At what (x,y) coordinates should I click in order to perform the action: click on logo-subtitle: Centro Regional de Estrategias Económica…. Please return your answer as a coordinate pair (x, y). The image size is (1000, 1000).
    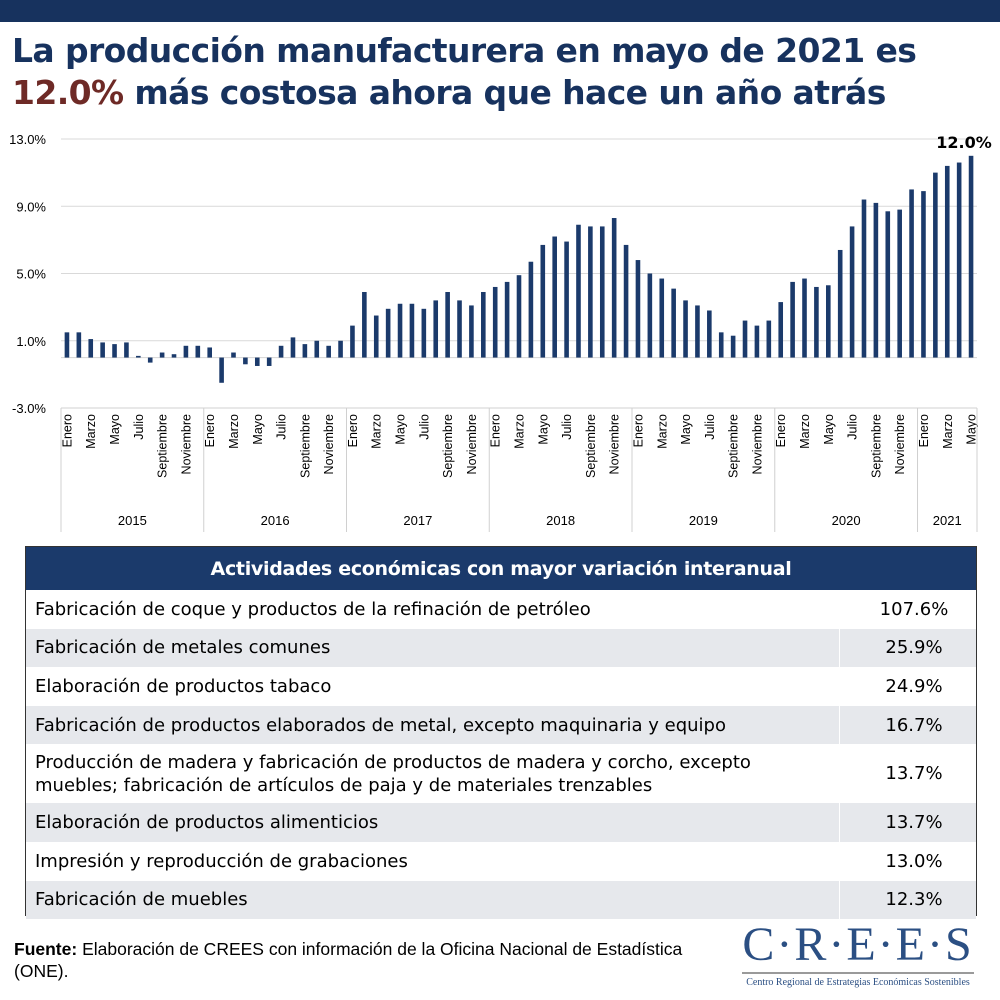
    Looking at the image, I should click on (858, 982).